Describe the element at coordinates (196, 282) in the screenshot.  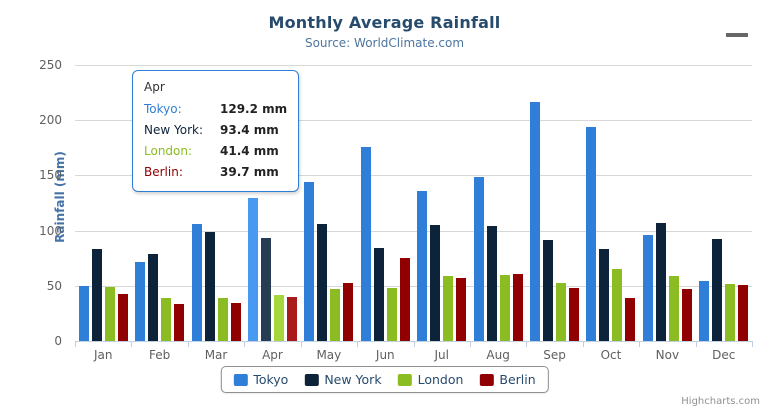
I see `bar-tokyo-mar` at that location.